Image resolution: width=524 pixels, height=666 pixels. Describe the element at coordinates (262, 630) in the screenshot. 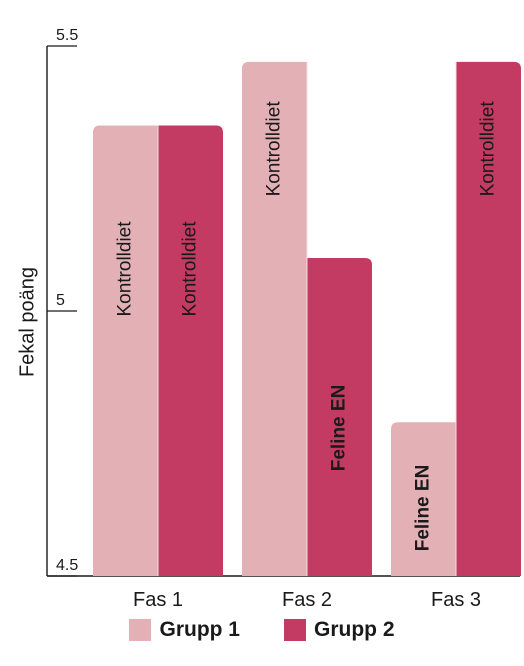

I see `legend: Grupp 1 Grupp 2` at that location.